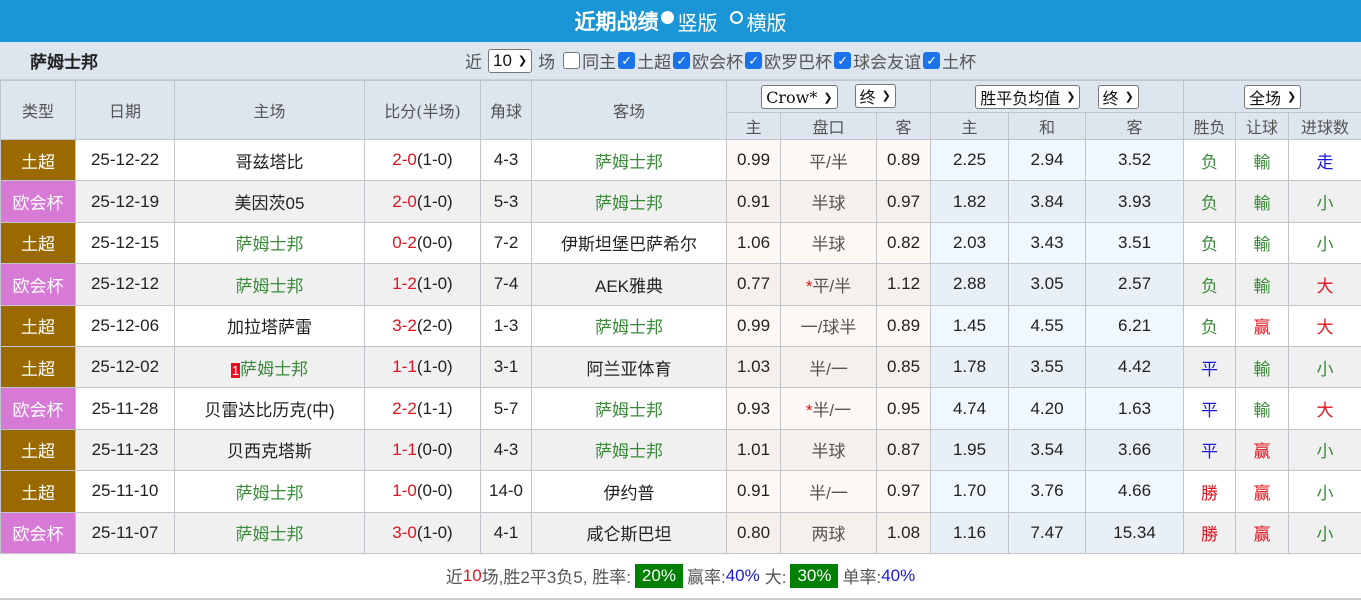 The image size is (1361, 600). What do you see at coordinates (1325, 366) in the screenshot?
I see `goals-result-cell: 小` at bounding box center [1325, 366].